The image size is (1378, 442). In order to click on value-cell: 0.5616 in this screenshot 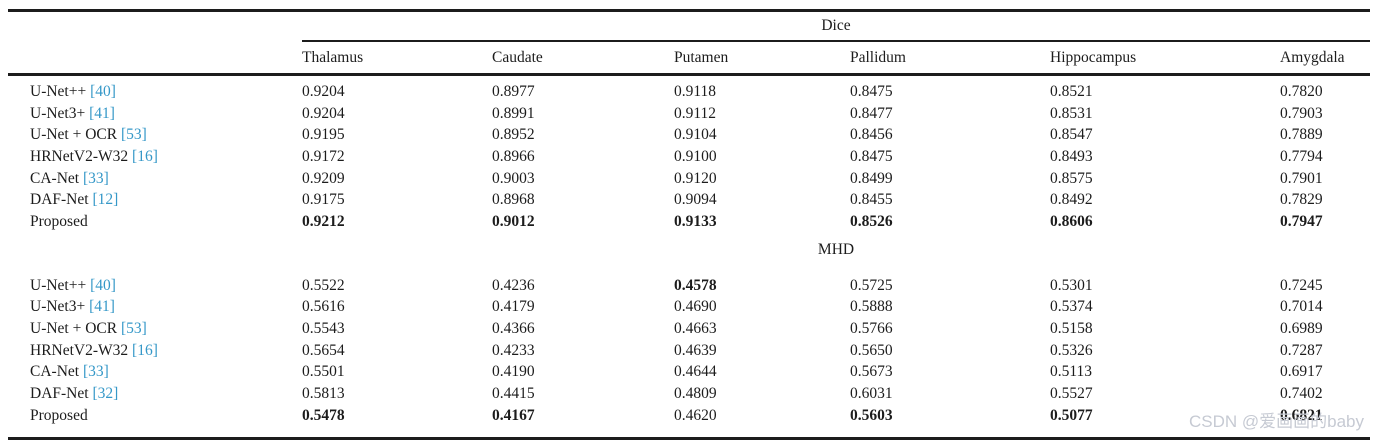, I will do `click(323, 307)`.